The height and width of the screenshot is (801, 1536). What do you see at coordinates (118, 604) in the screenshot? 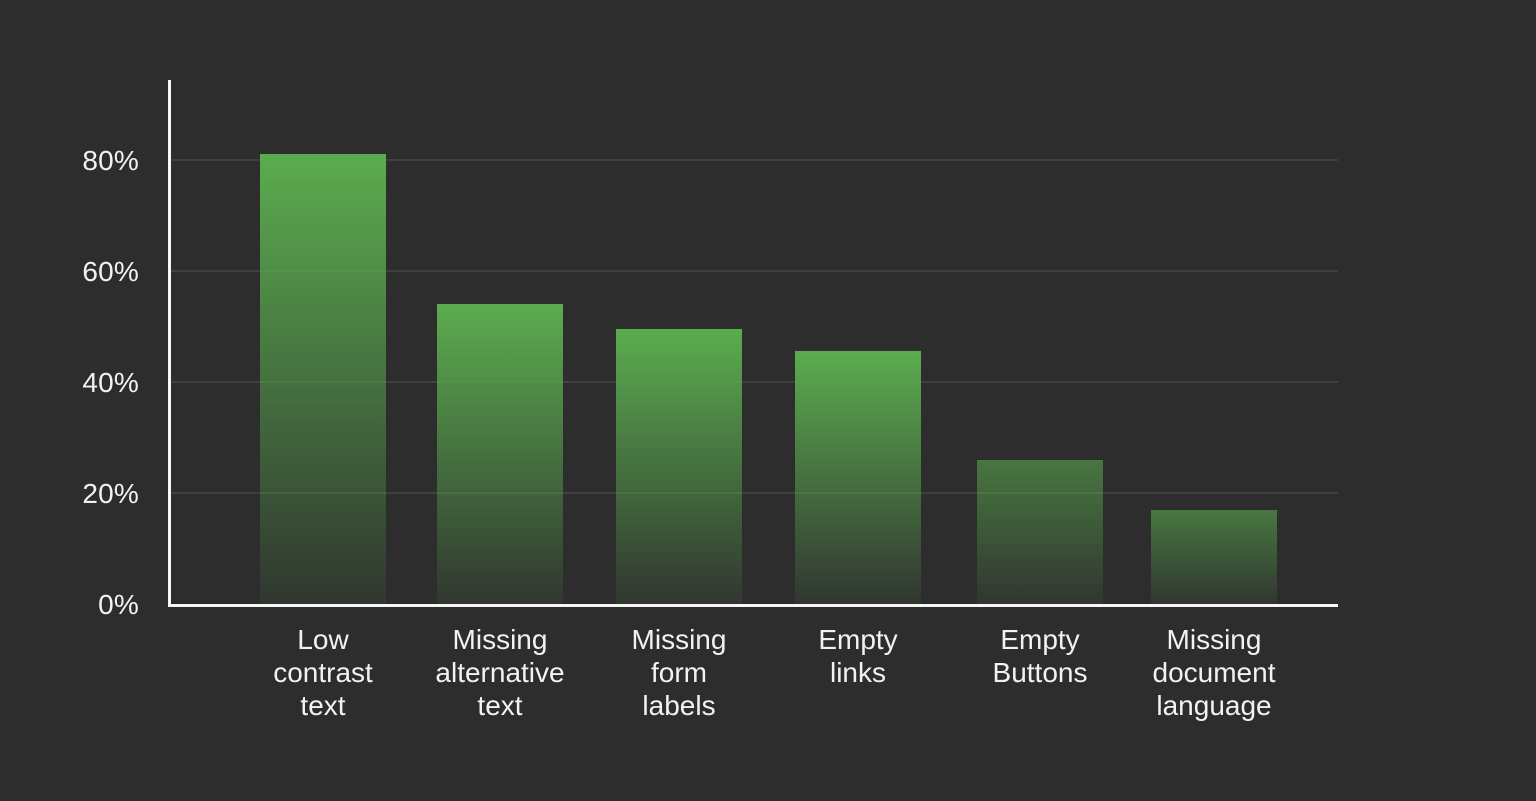
I see `y-tick-label-0: 0%` at bounding box center [118, 604].